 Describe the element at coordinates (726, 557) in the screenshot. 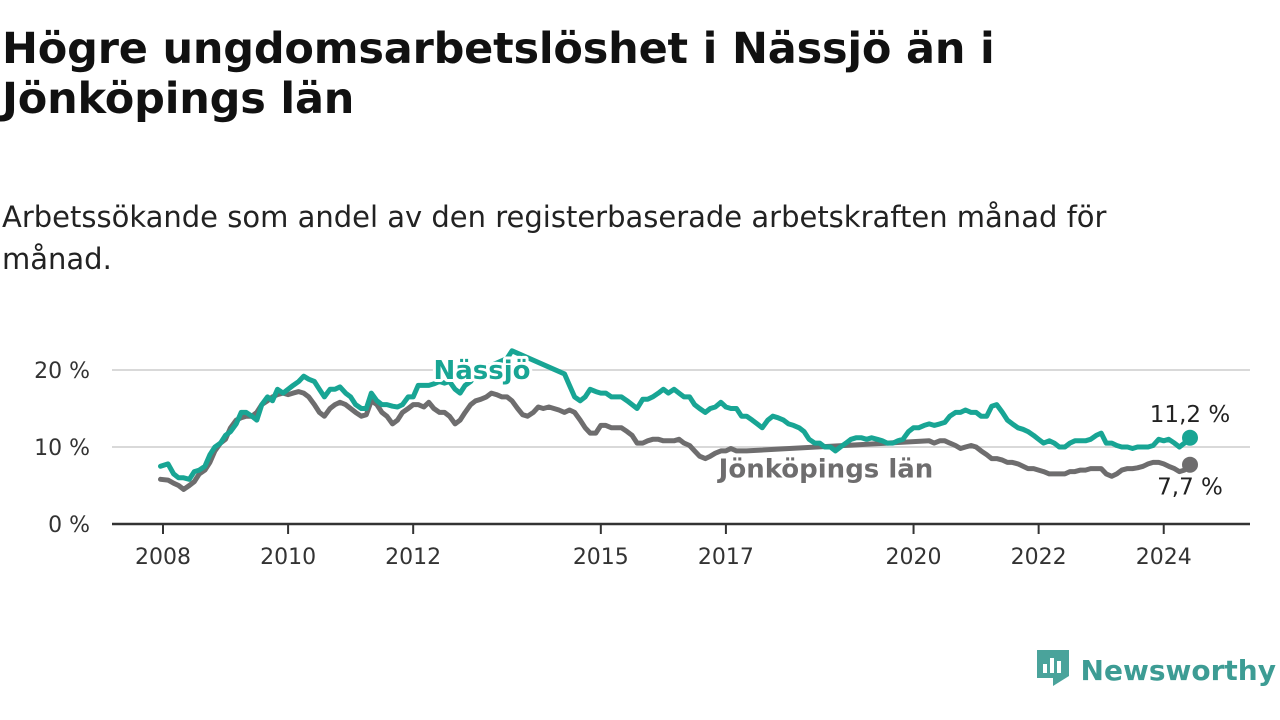

I see `x-tick-label: 2017` at that location.